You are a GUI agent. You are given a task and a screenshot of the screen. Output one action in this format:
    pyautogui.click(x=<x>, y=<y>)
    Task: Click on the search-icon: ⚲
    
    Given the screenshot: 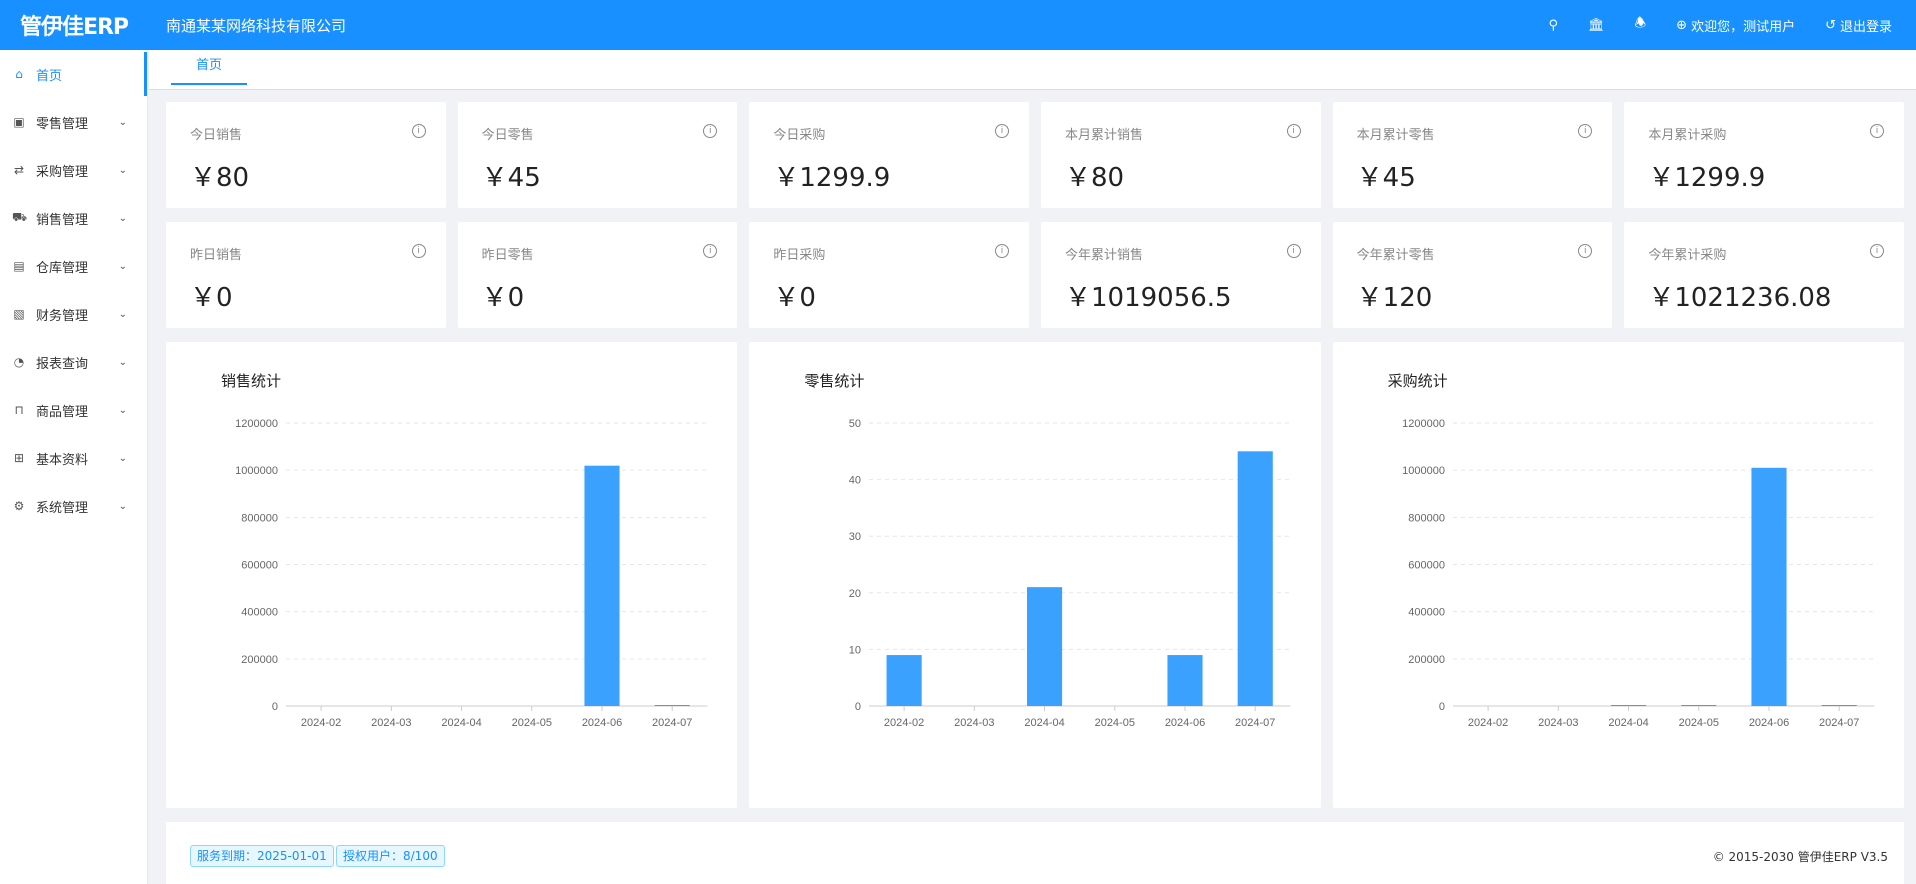 What is the action you would take?
    pyautogui.click(x=1553, y=25)
    